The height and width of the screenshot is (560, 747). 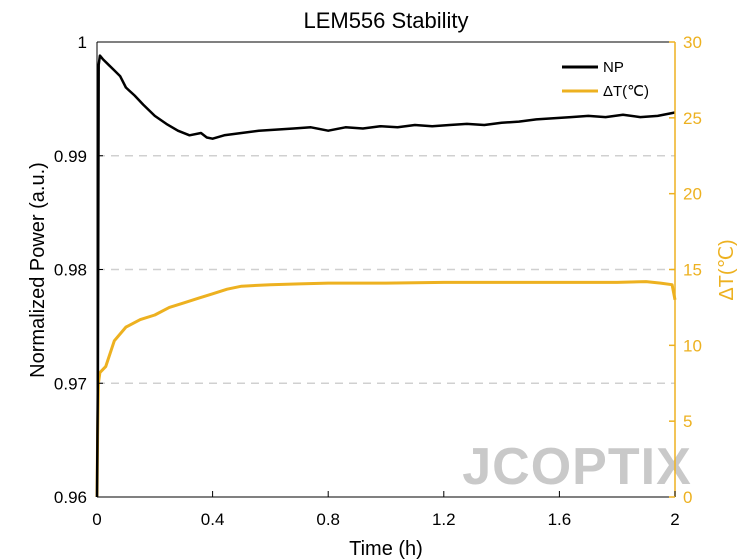 I want to click on y-tick-label: 0.96, so click(x=70, y=497).